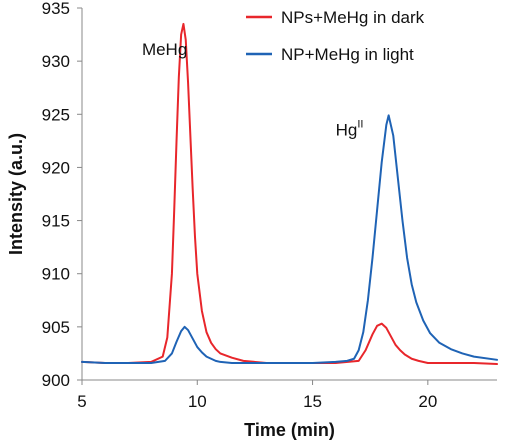 The width and height of the screenshot is (526, 443). What do you see at coordinates (56, 380) in the screenshot?
I see `y-tick-label: 900` at bounding box center [56, 380].